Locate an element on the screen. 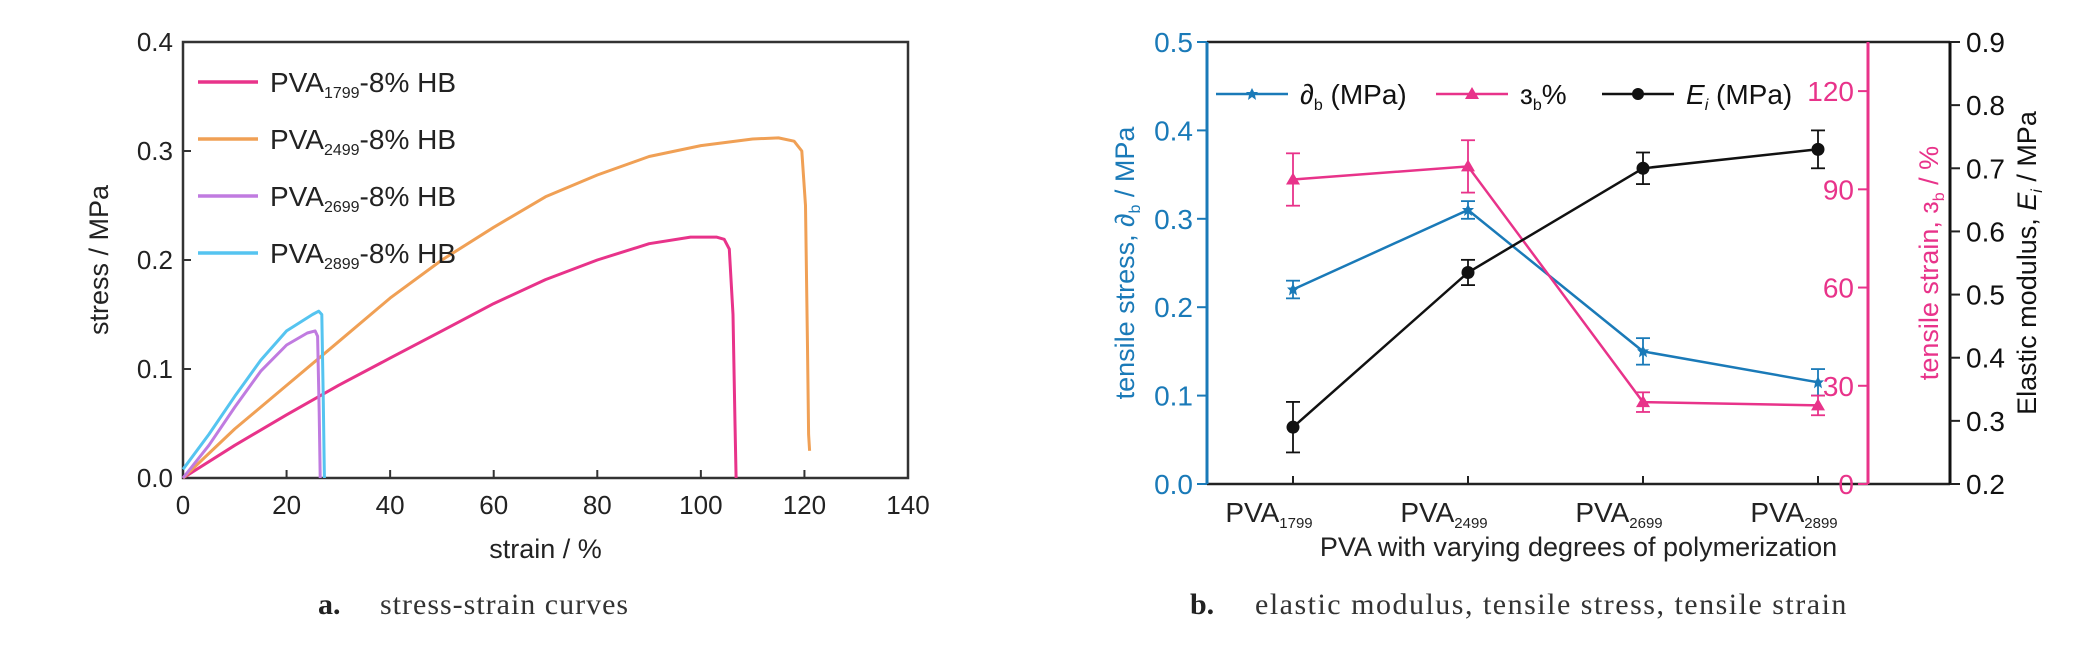 The width and height of the screenshot is (2074, 648). panel-b-series-line-right1 is located at coordinates (1555, 286).